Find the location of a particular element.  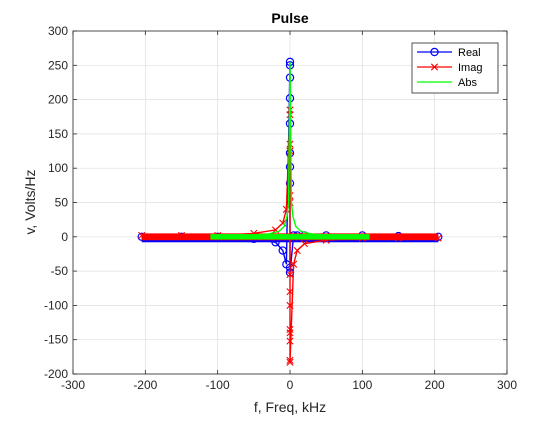

legend-entry: Imag is located at coordinates (449, 68).